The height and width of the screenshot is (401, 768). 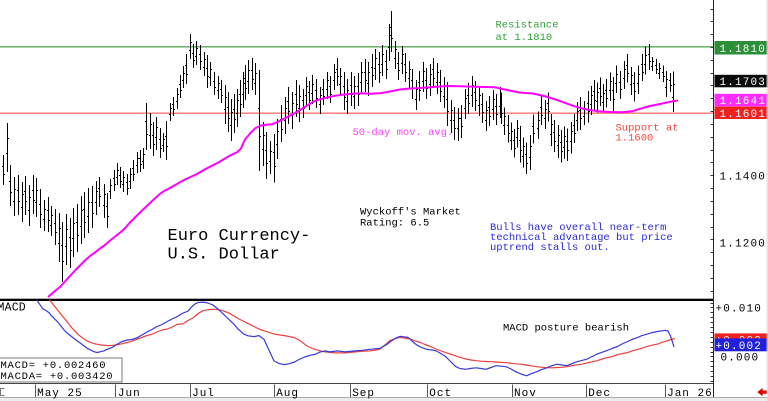 What do you see at coordinates (566, 329) in the screenshot?
I see `svg-text: MACD posture bearish` at bounding box center [566, 329].